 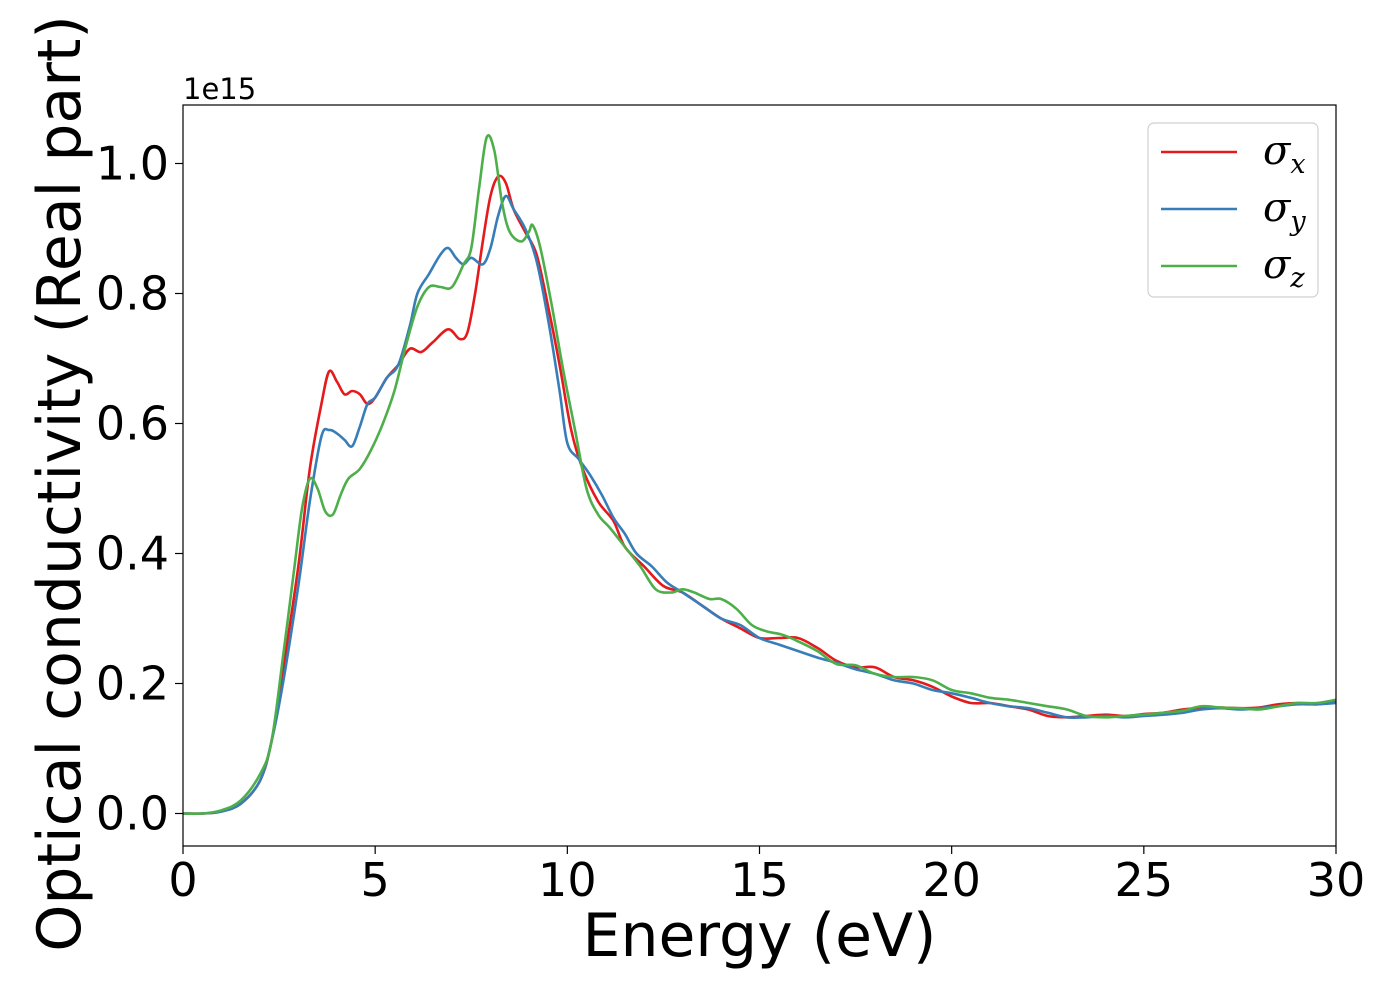 What do you see at coordinates (132, 684) in the screenshot?
I see `y-tick-label: 0.2` at bounding box center [132, 684].